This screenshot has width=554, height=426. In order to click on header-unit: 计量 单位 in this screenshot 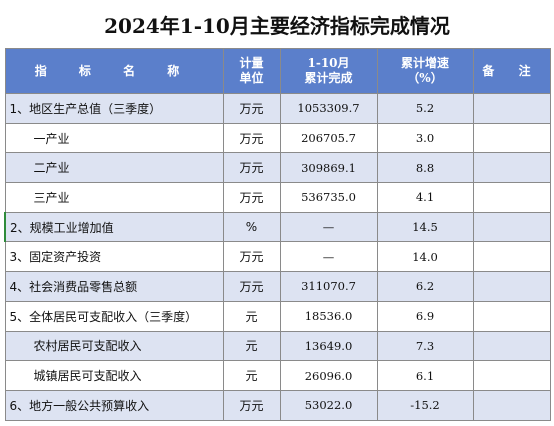, I will do `click(251, 71)`.